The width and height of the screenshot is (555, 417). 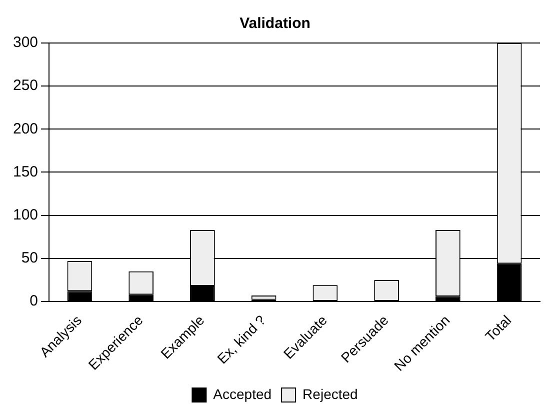 I want to click on y-tick-label: 300, so click(x=25, y=43).